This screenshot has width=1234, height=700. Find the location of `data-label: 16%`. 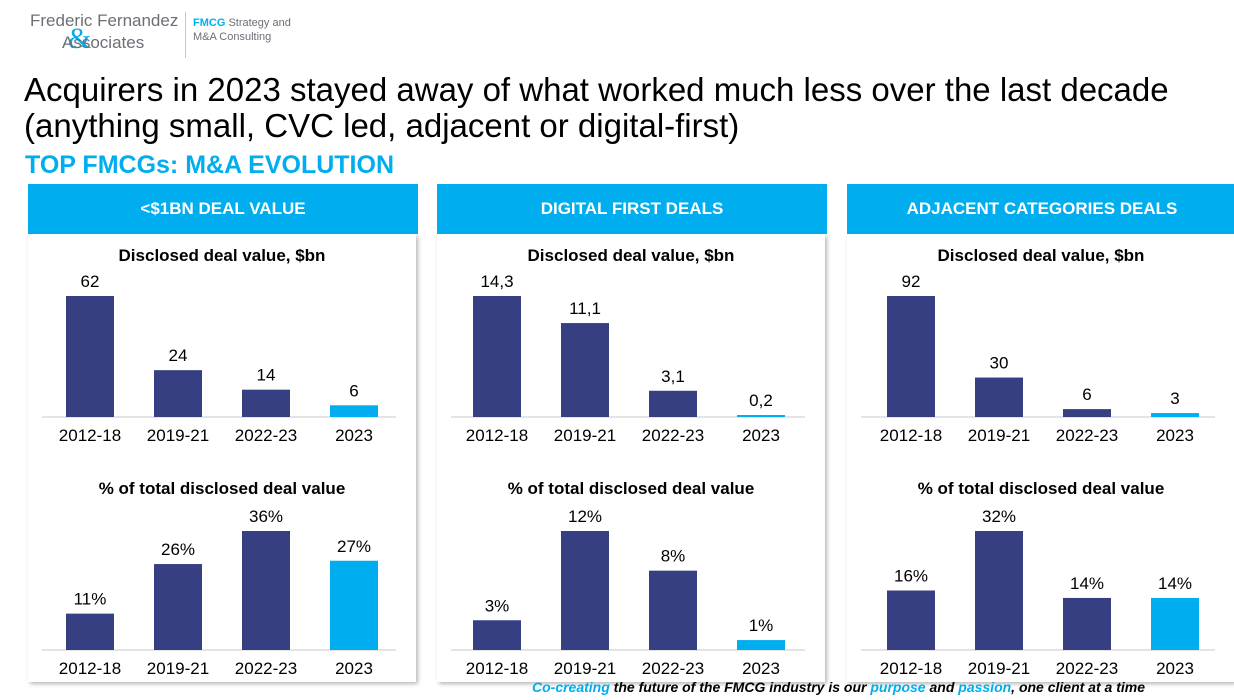

data-label: 16% is located at coordinates (911, 576).